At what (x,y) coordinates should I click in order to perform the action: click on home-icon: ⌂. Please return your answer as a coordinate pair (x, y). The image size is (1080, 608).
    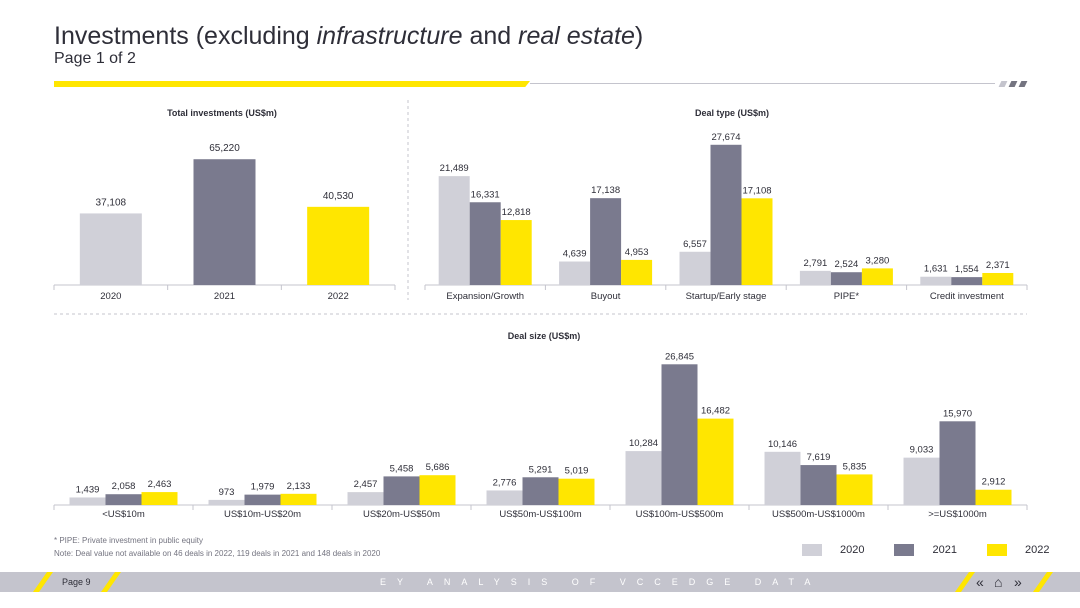
    Looking at the image, I should click on (998, 582).